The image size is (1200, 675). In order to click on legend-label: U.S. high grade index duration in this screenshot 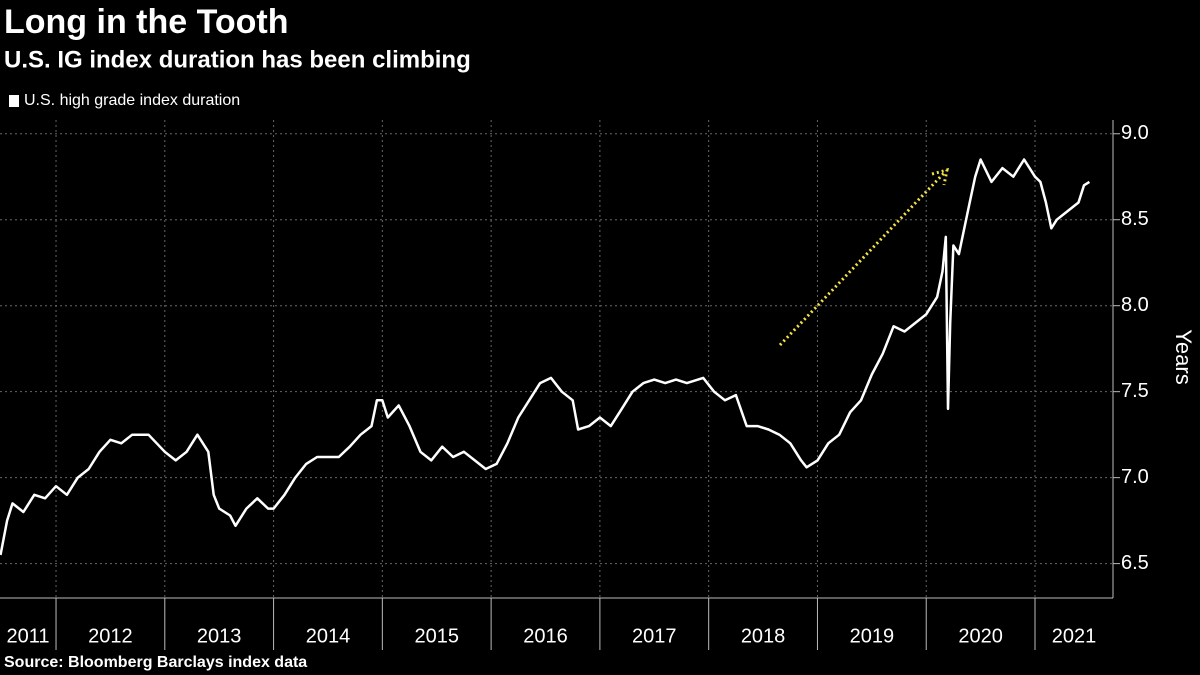, I will do `click(132, 100)`.